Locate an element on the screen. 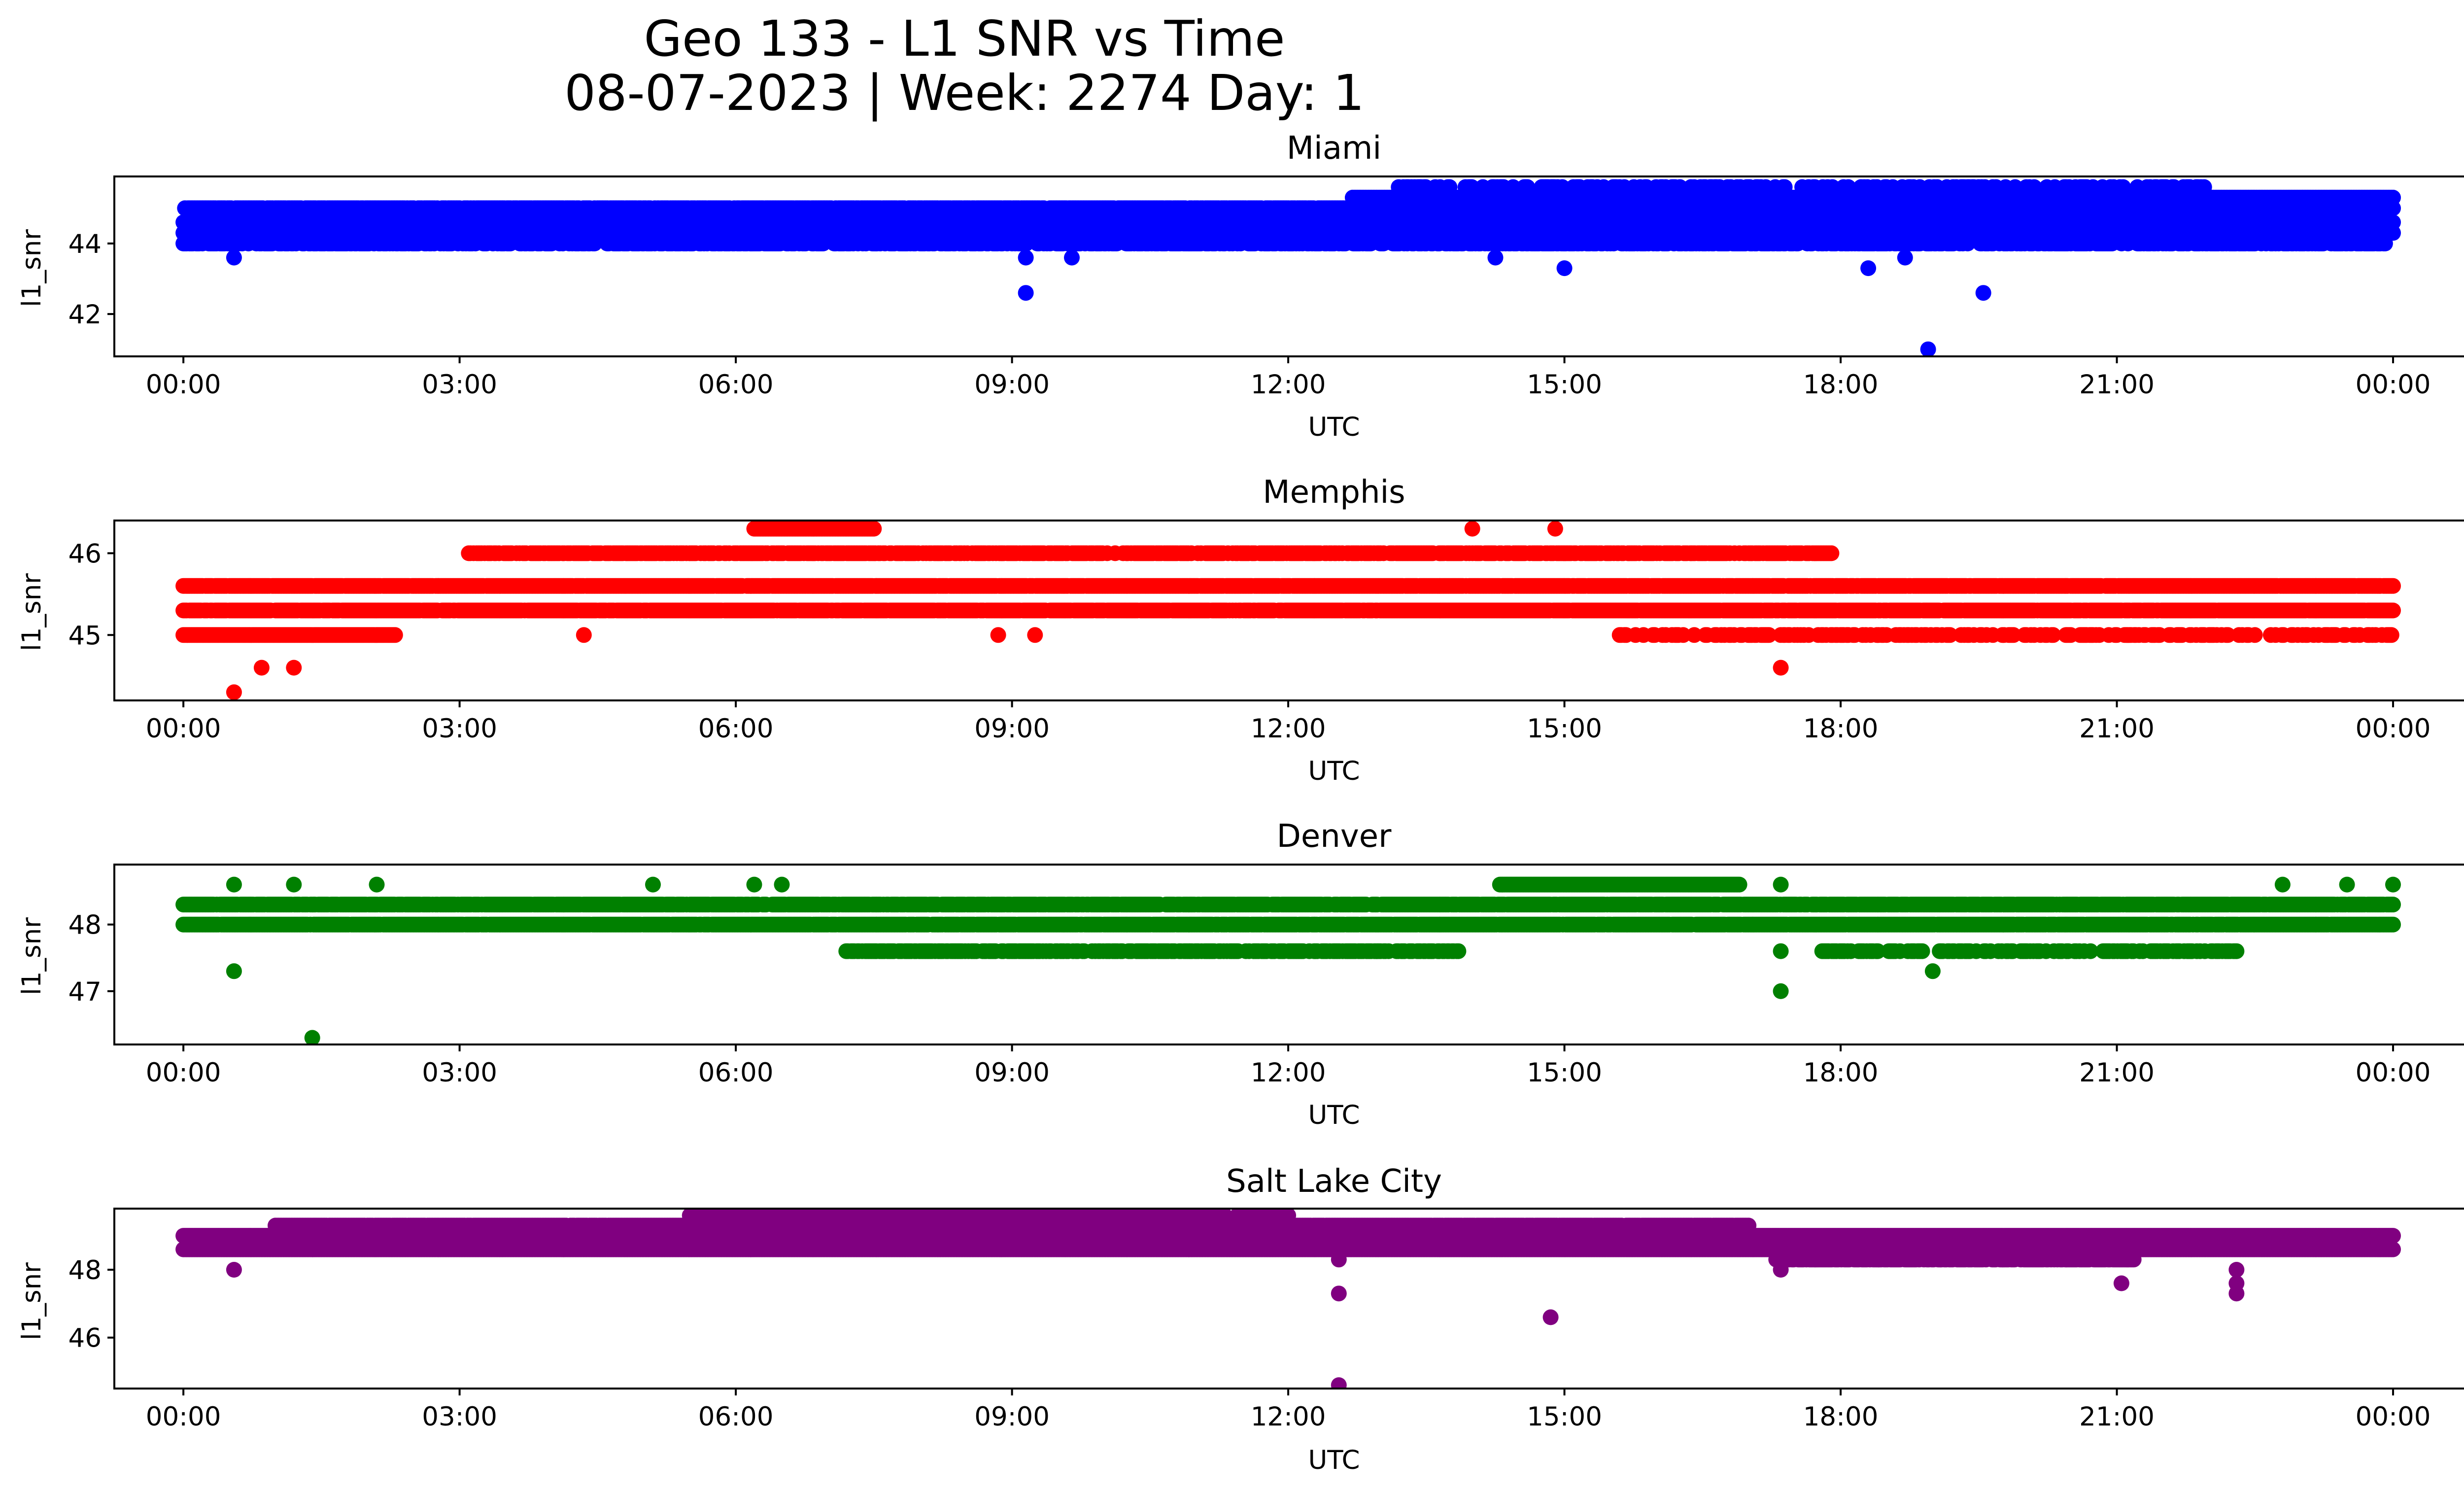  figure-title-line-1: Geo 133 - L1 SNR vs Time is located at coordinates (964, 39).